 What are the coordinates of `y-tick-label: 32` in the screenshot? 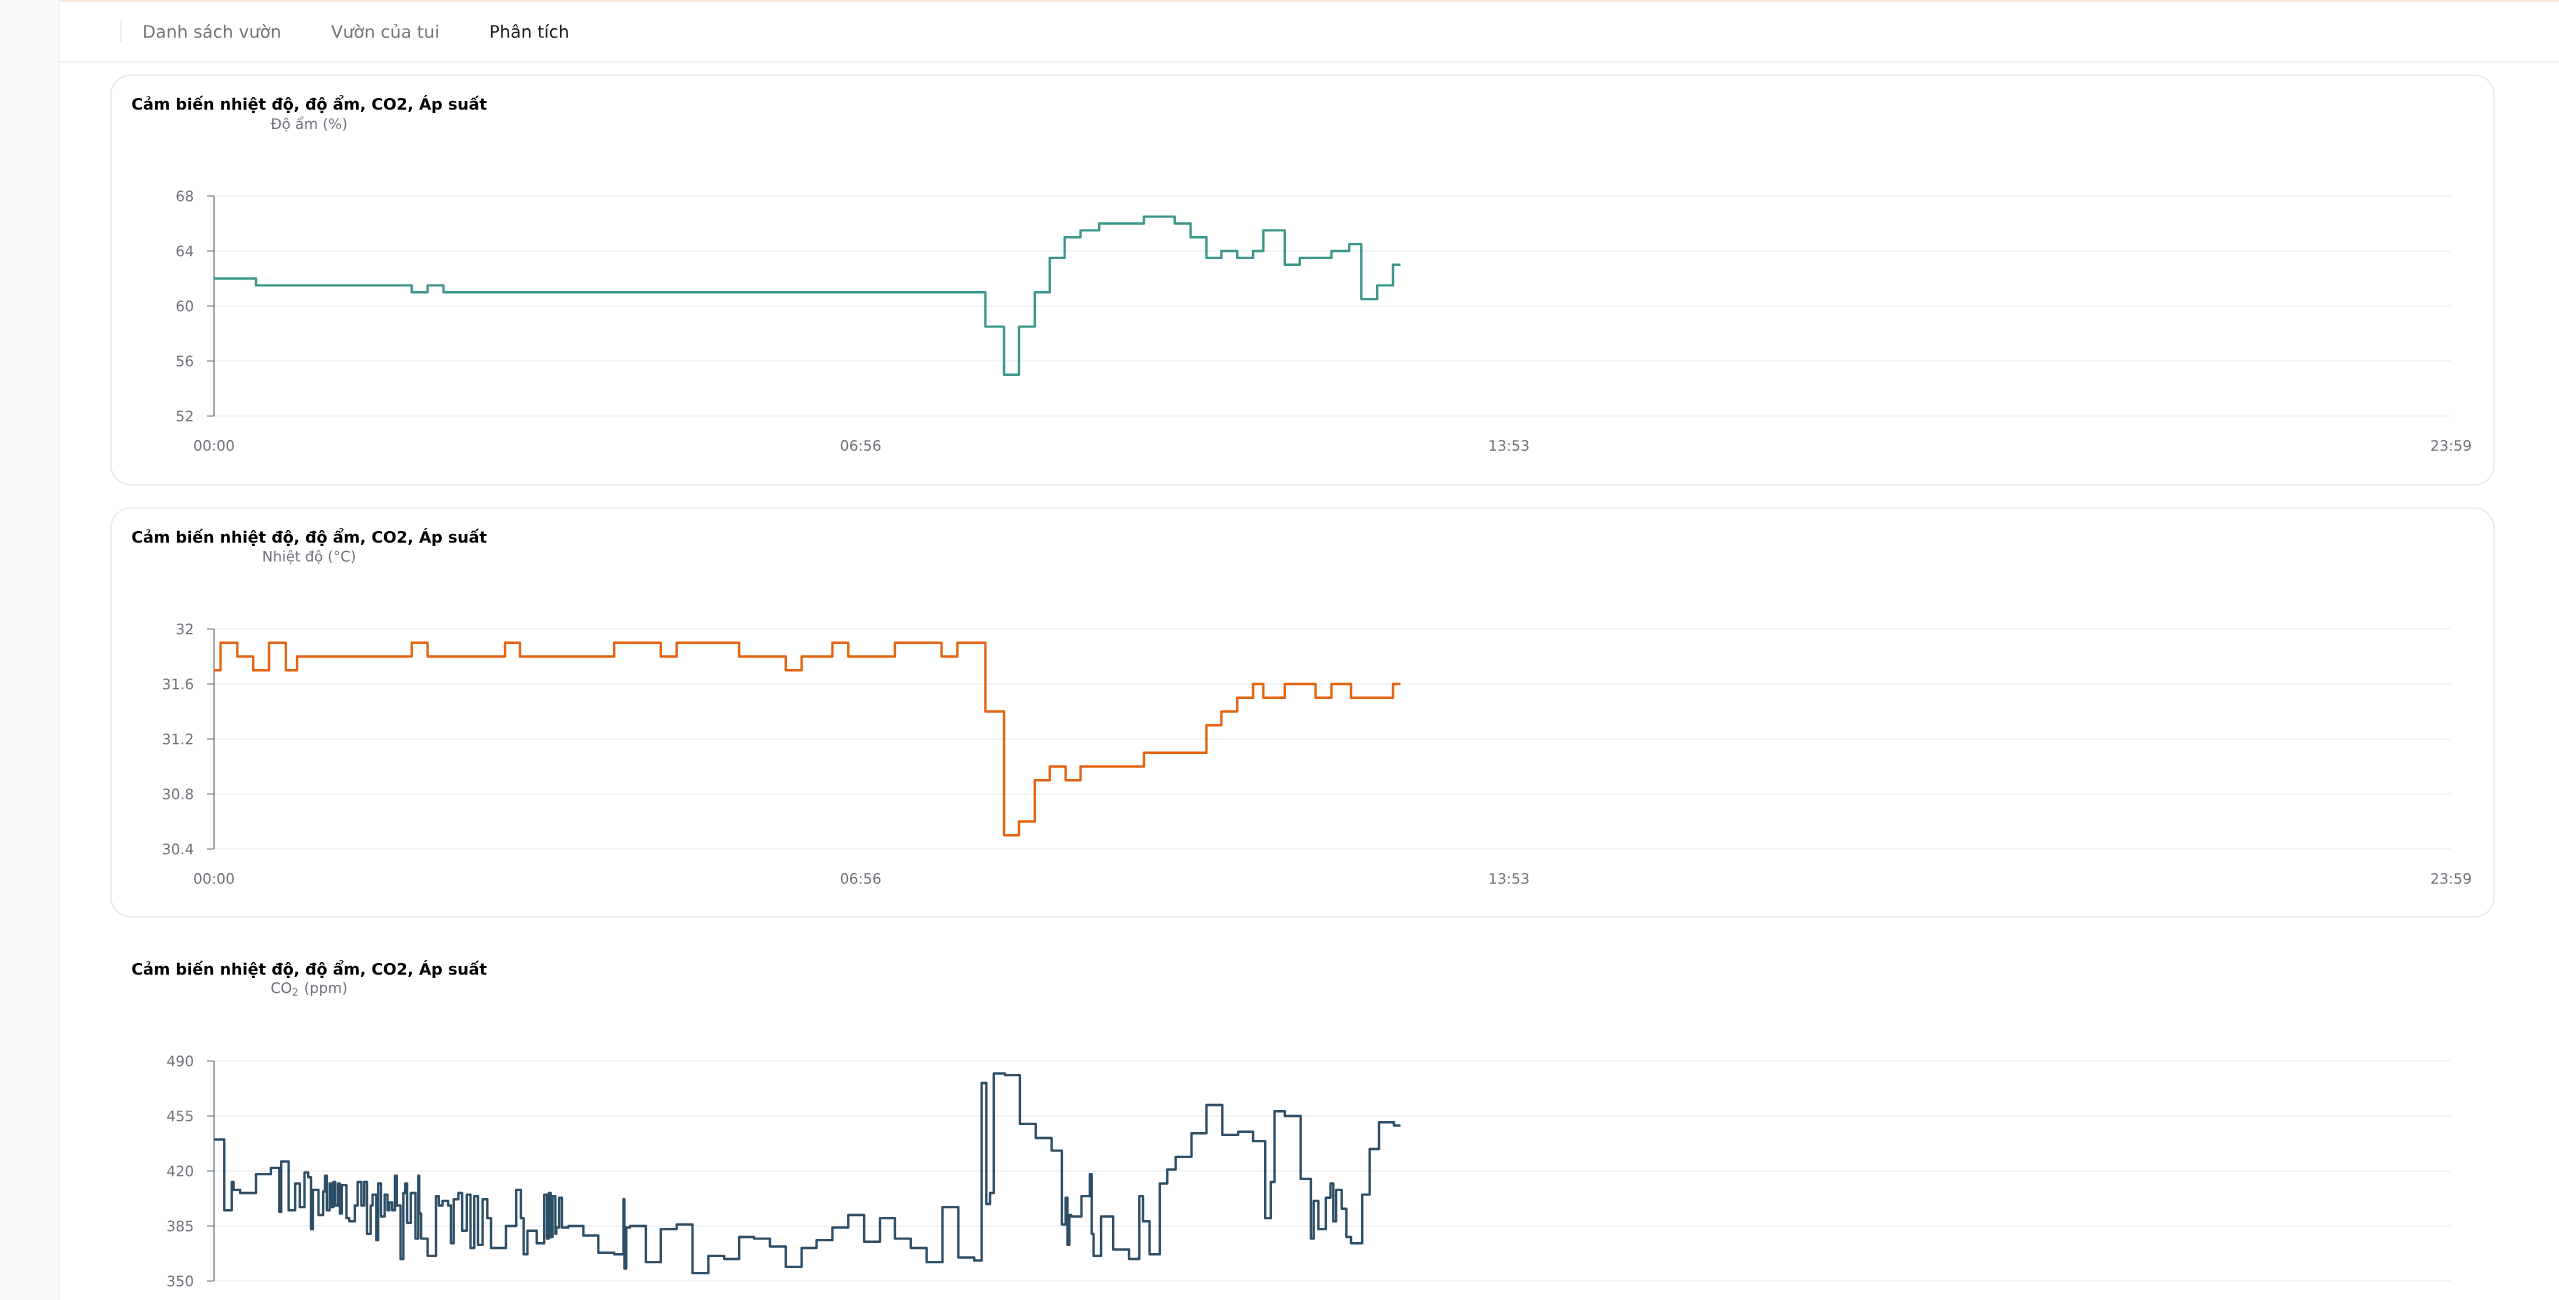 It's located at (184, 629).